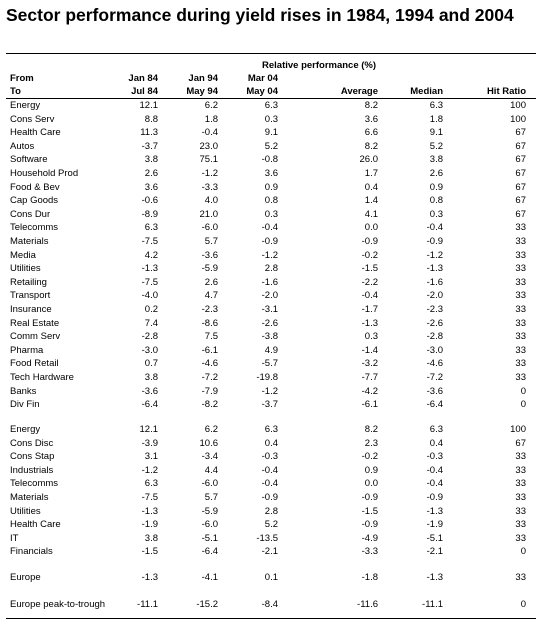  I want to click on cell: -0.2, so click(369, 457).